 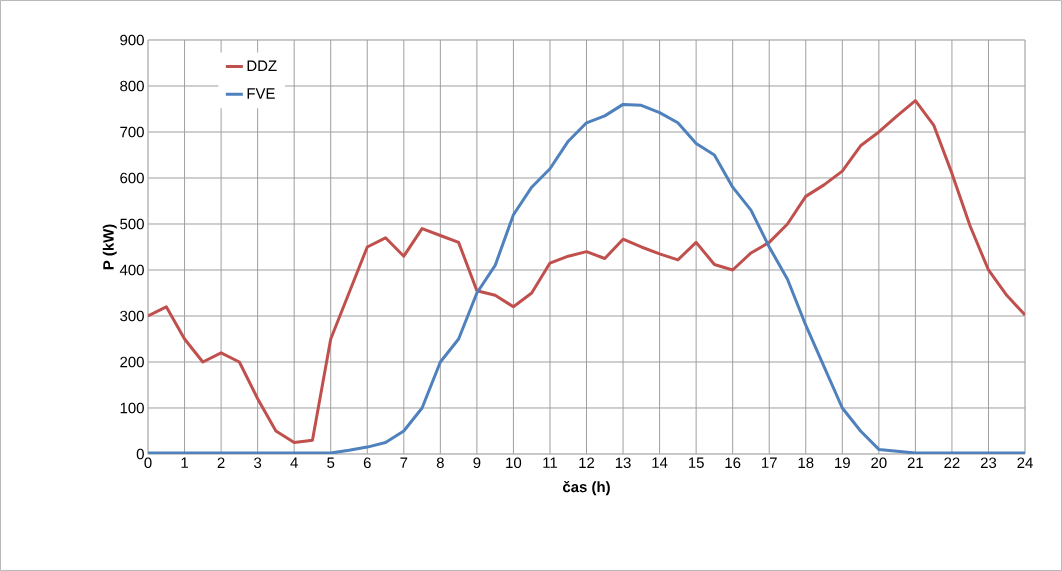 I want to click on y-tick-label: 700, so click(x=132, y=132).